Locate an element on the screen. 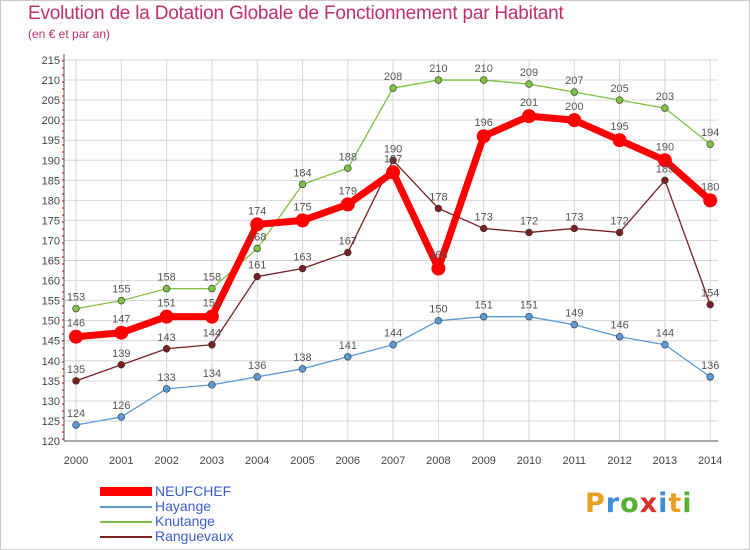 The width and height of the screenshot is (750, 550). data-label-ranguevaux: 143 is located at coordinates (166, 338).